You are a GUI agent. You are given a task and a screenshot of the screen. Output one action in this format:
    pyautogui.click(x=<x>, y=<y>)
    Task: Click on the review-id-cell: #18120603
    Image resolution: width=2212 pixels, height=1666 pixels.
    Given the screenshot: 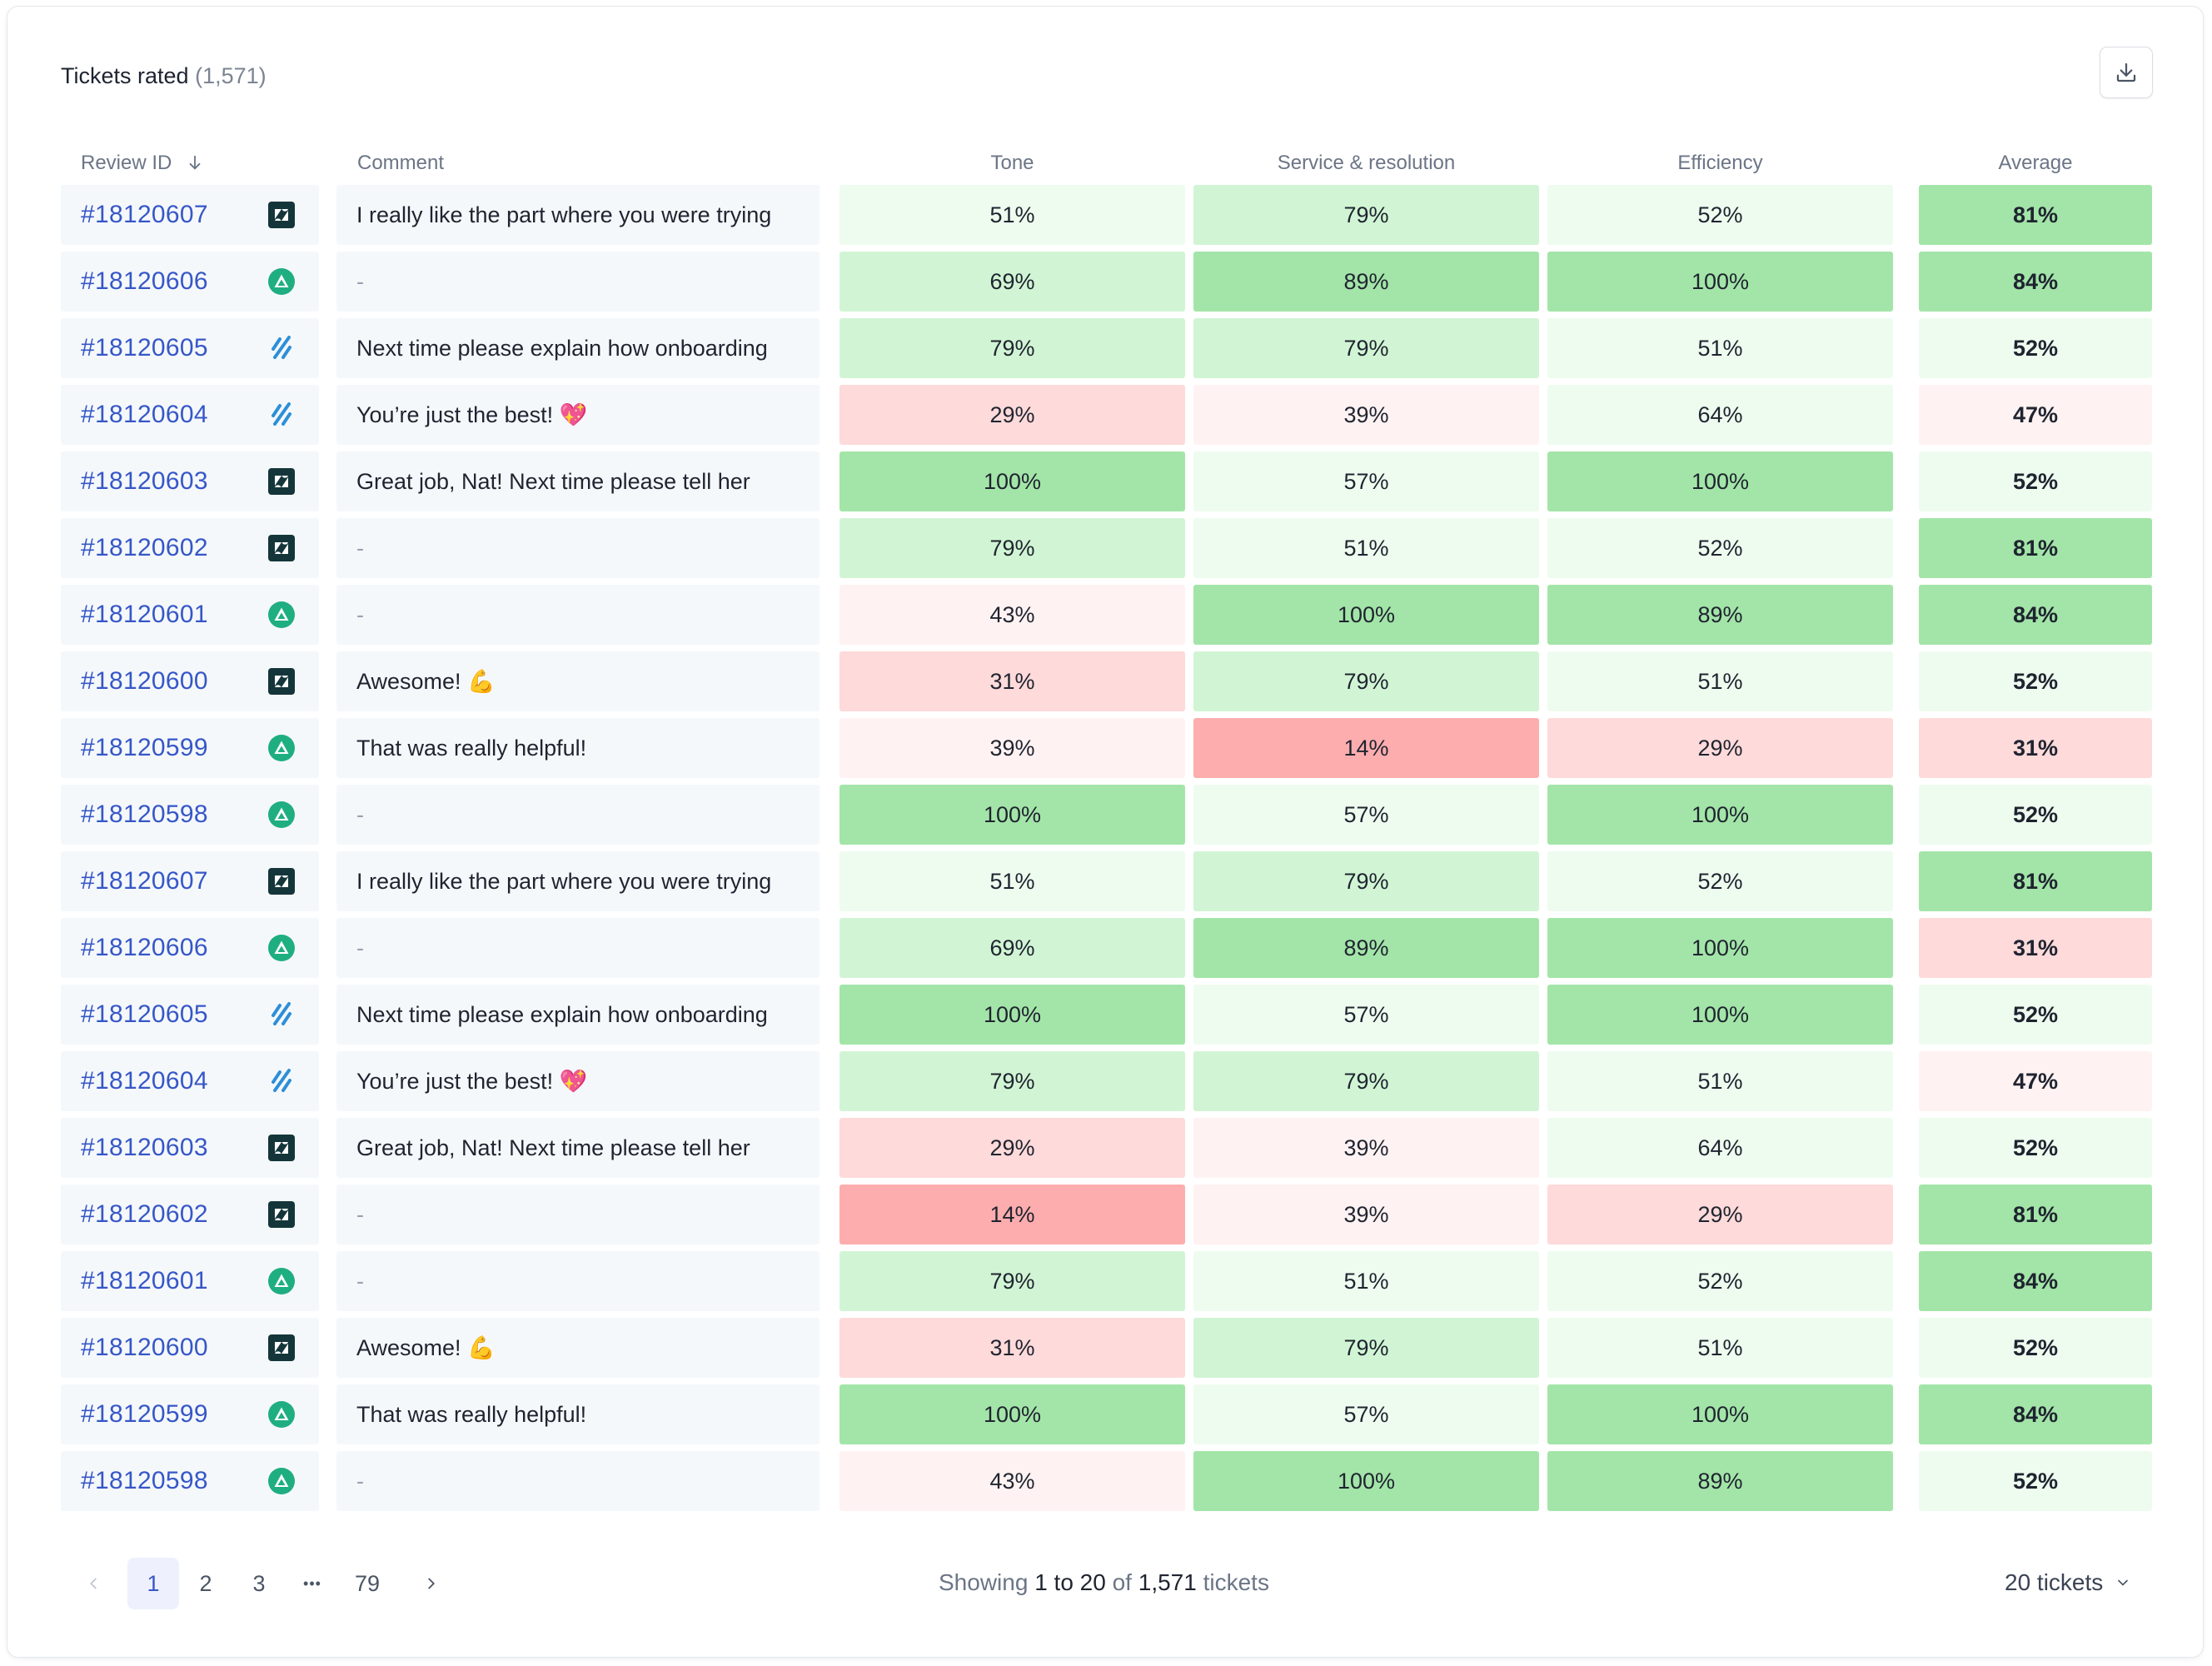 What is the action you would take?
    pyautogui.click(x=190, y=481)
    